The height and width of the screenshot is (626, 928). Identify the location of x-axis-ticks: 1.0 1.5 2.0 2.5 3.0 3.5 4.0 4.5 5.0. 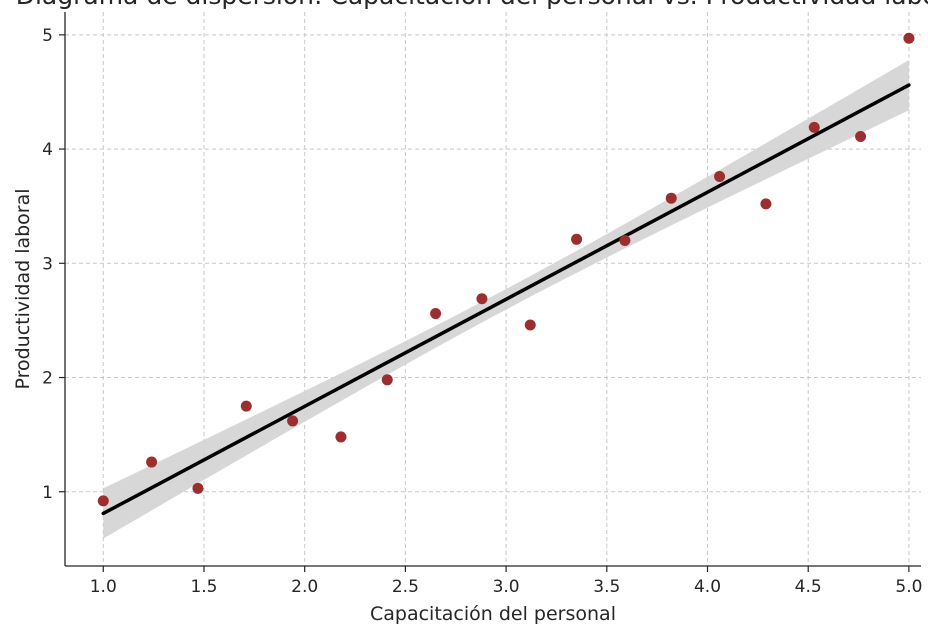
(506, 581).